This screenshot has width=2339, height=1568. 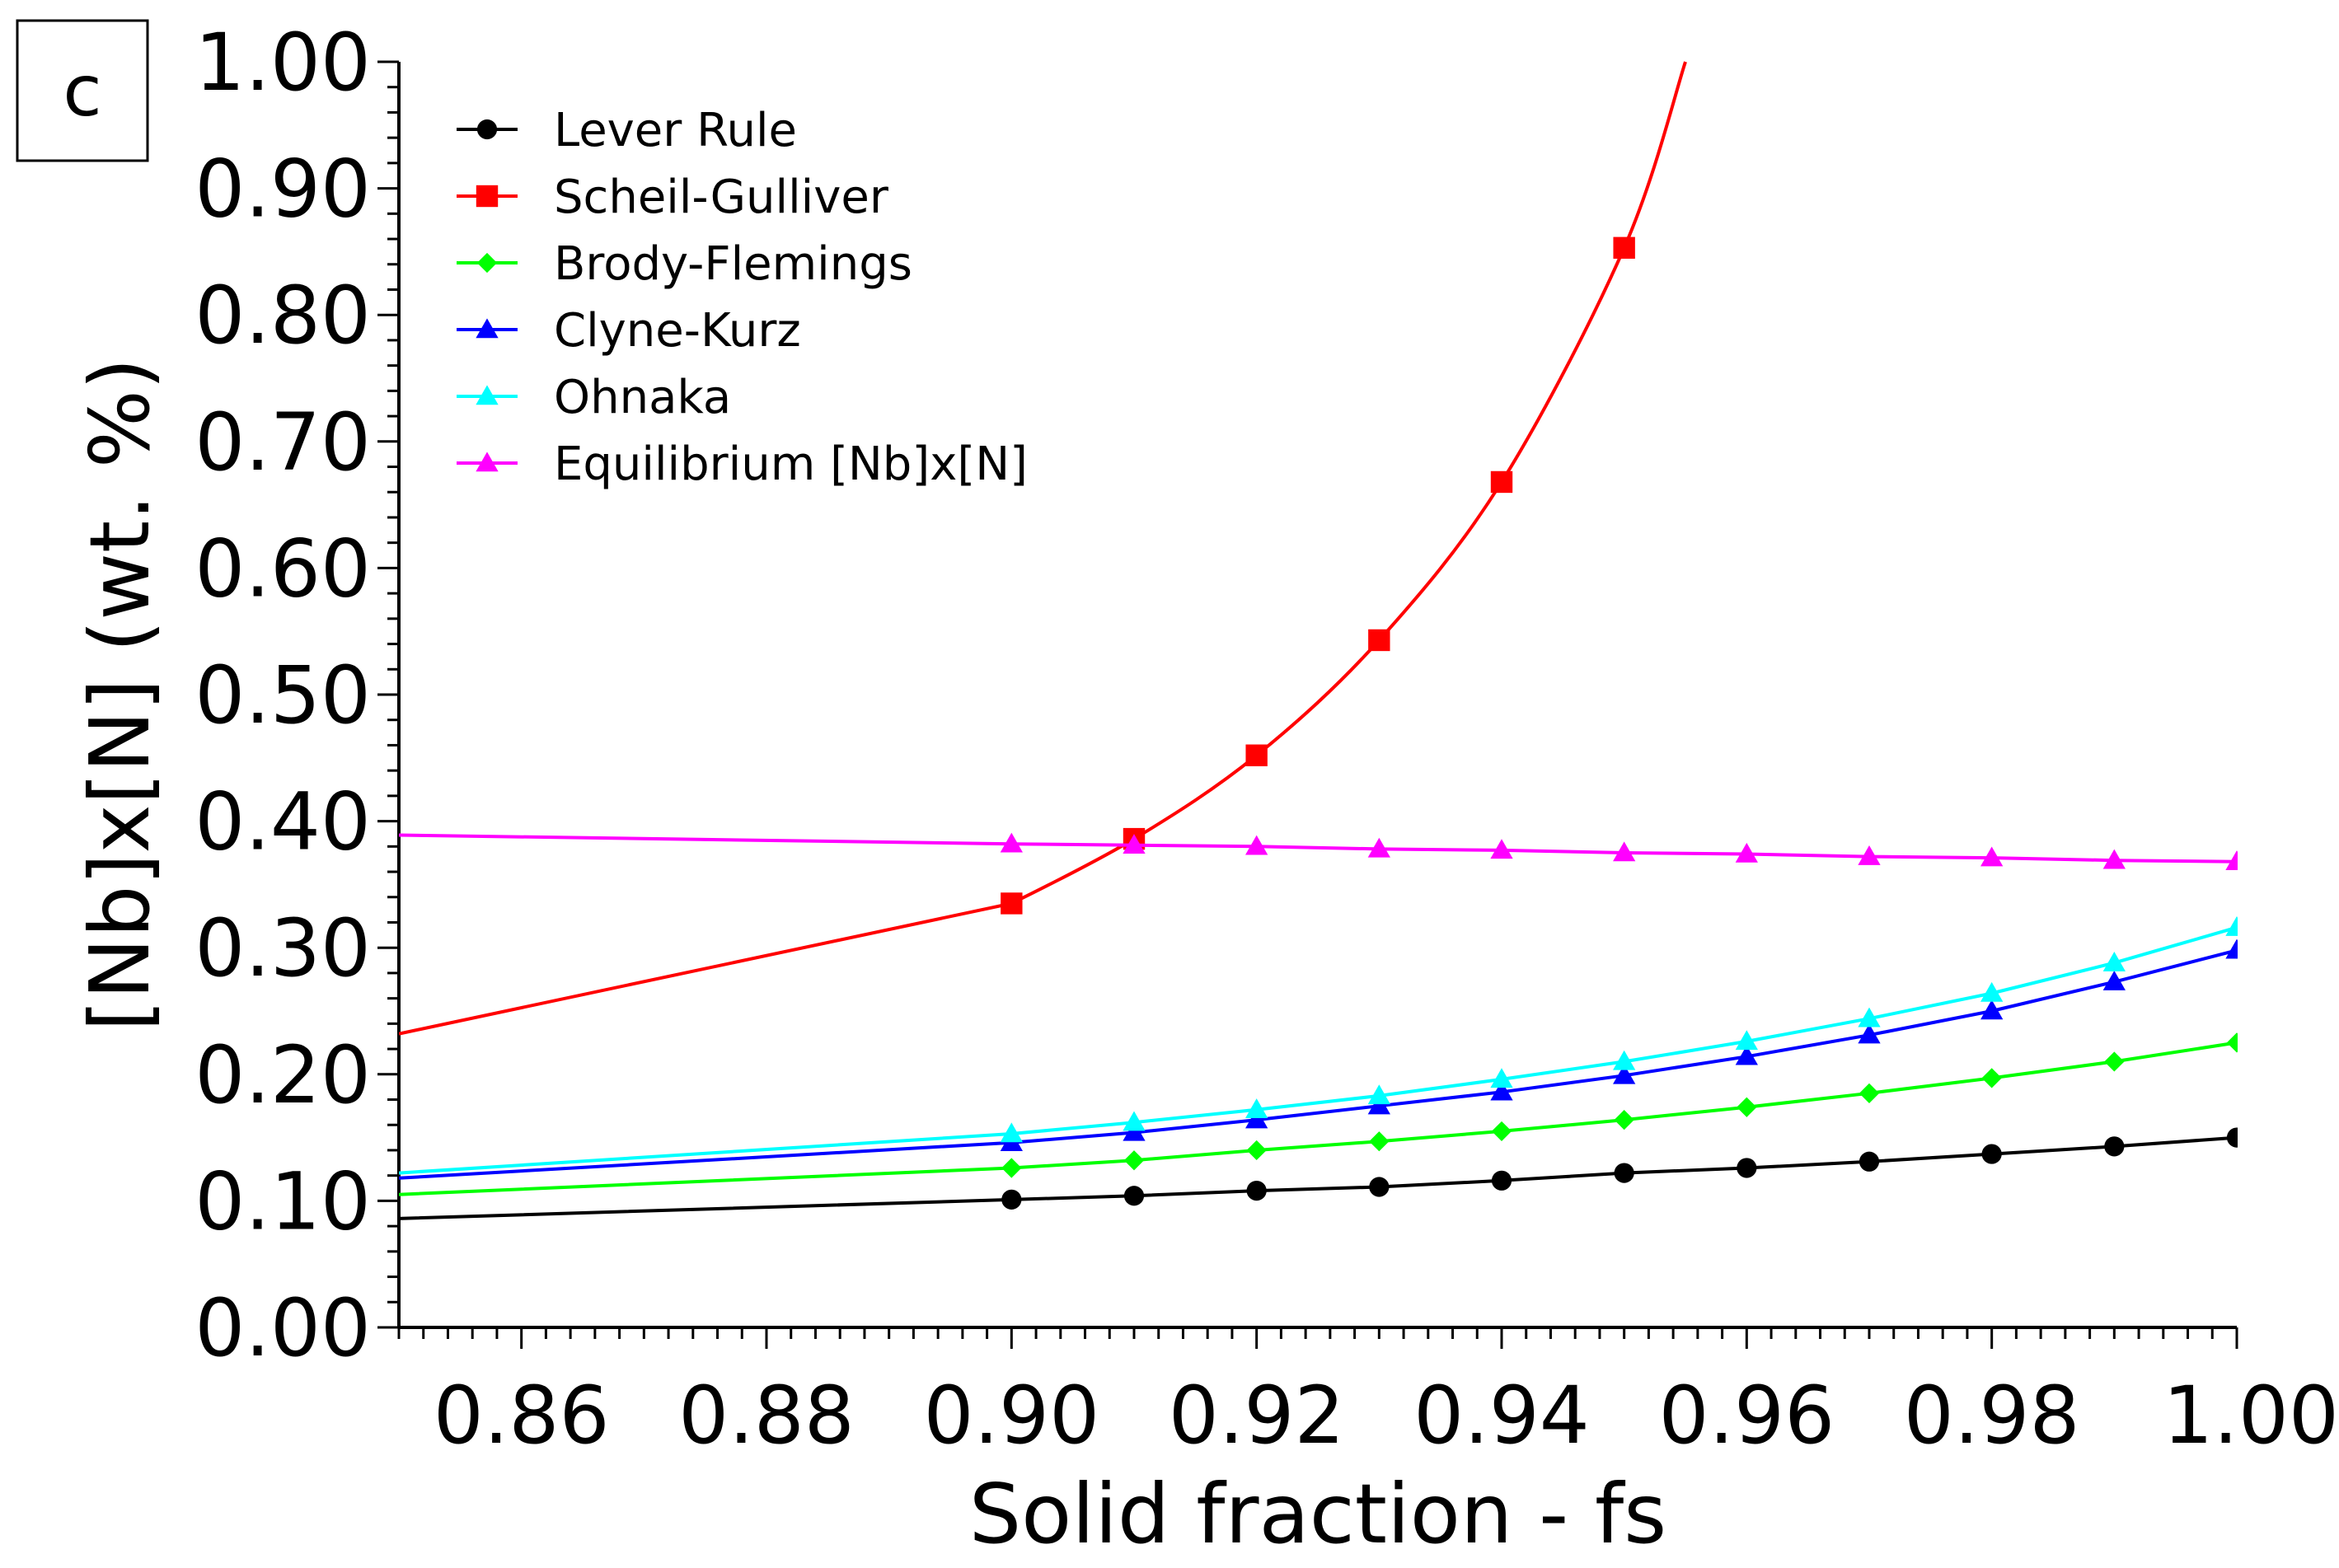 I want to click on legend-item: Lever Rule, so click(x=627, y=130).